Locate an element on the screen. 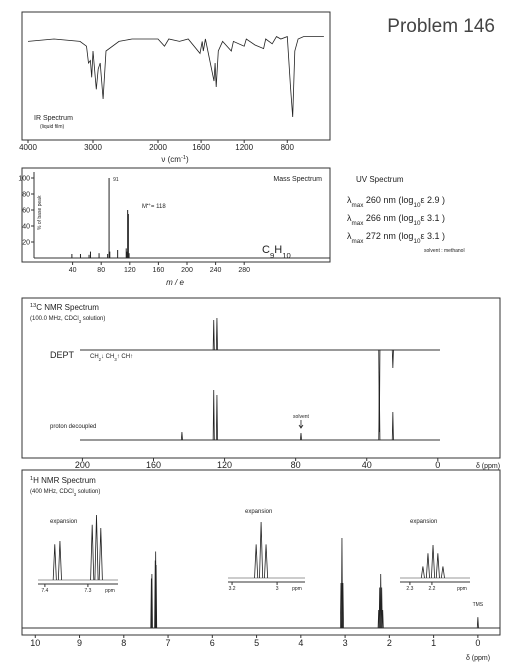 Image resolution: width=516 pixels, height=669 pixels. peak-label-part: = 118 is located at coordinates (158, 207).